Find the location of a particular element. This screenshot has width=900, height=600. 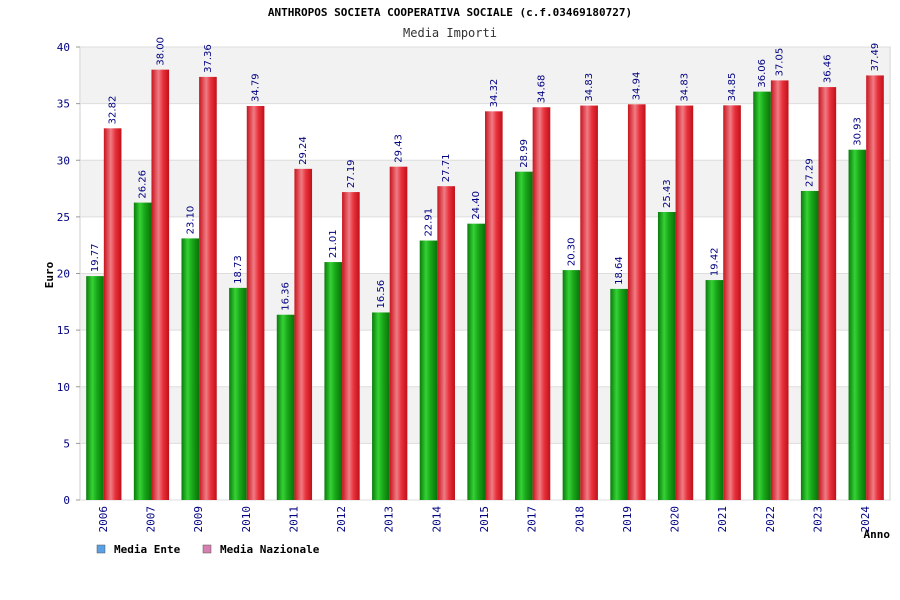

x-tick-label: 2024 is located at coordinates (865, 519).